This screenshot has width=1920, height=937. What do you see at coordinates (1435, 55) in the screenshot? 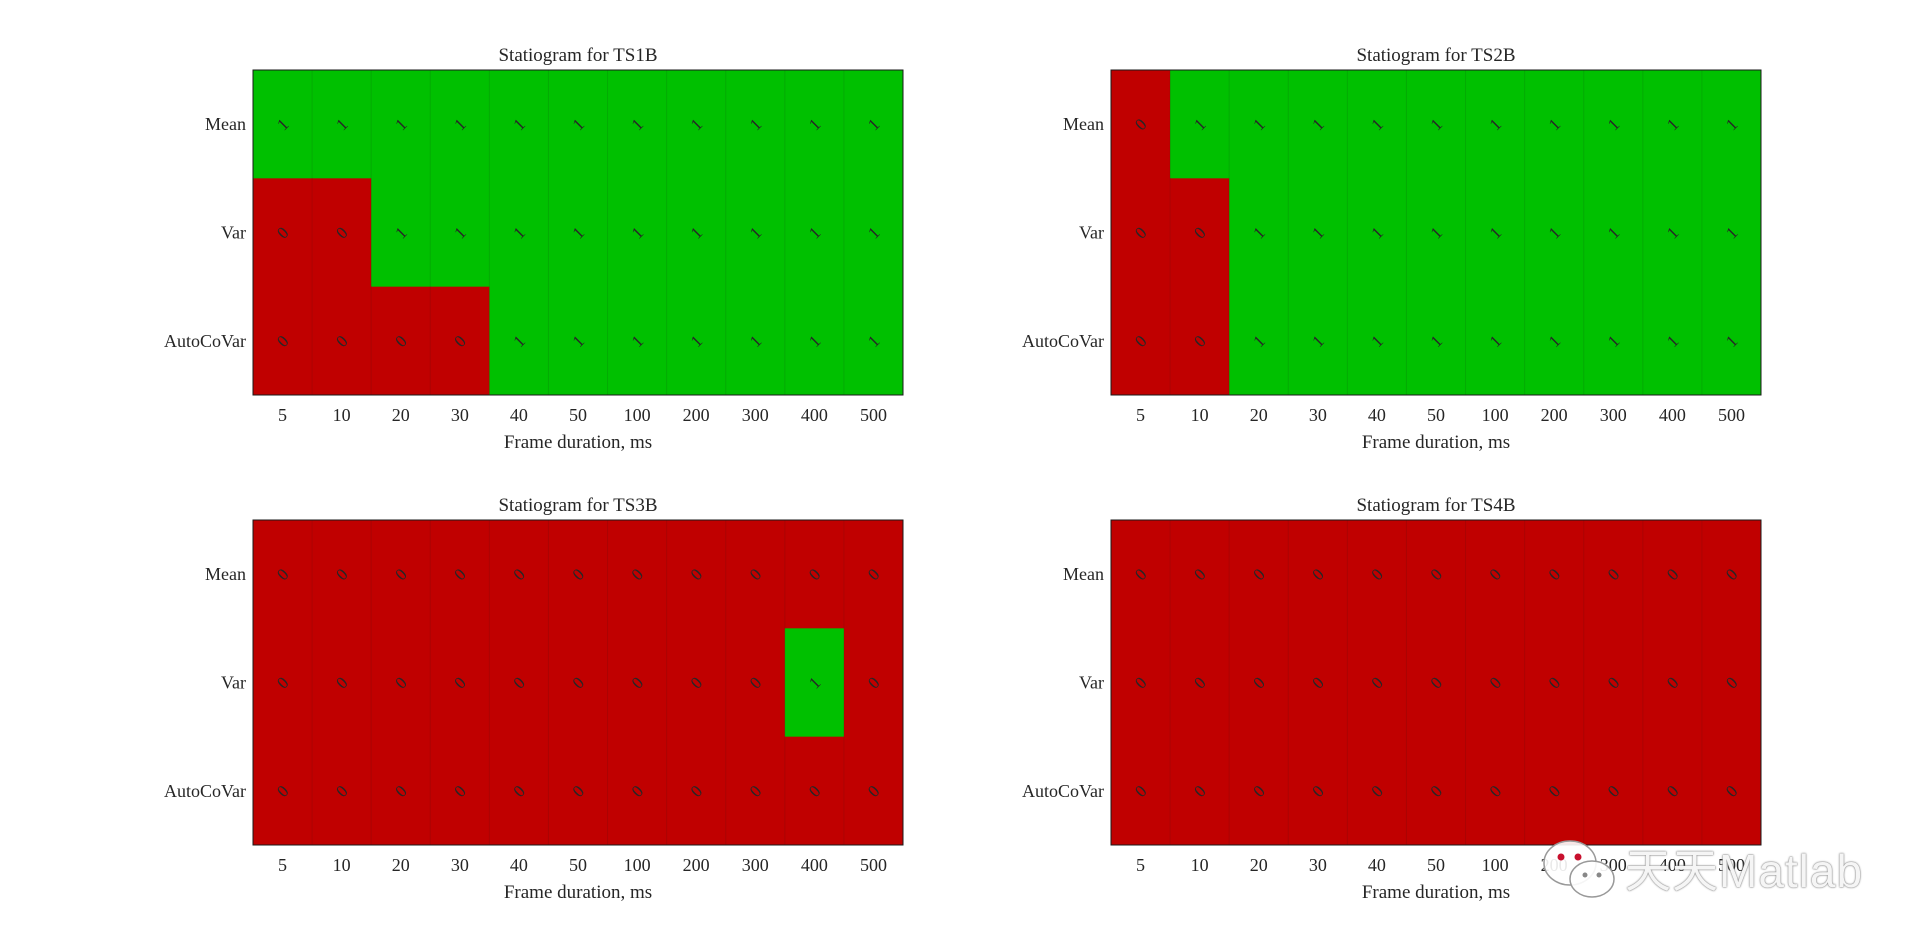
I see `chart-title: Statiogram for TS2B` at bounding box center [1435, 55].